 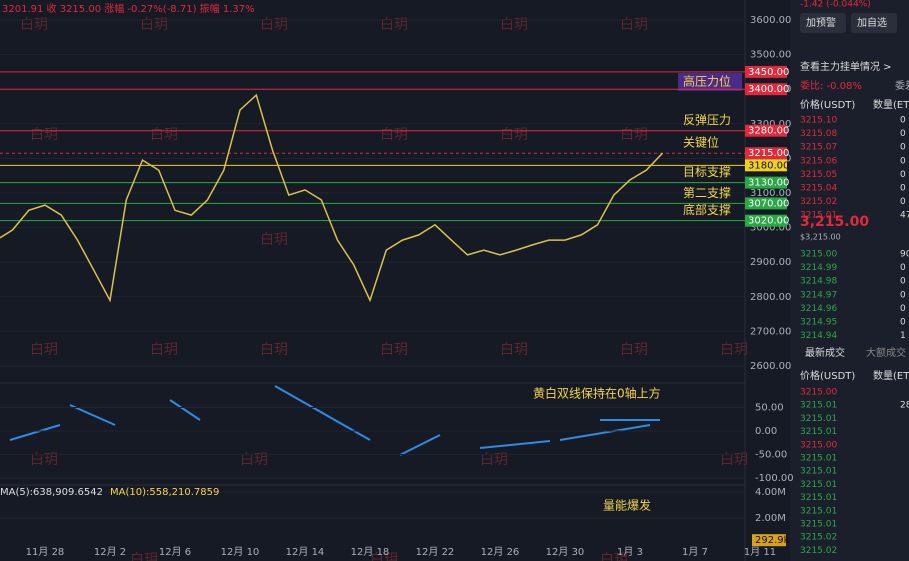 What do you see at coordinates (770, 228) in the screenshot?
I see `y-tick-label: 3000.00` at bounding box center [770, 228].